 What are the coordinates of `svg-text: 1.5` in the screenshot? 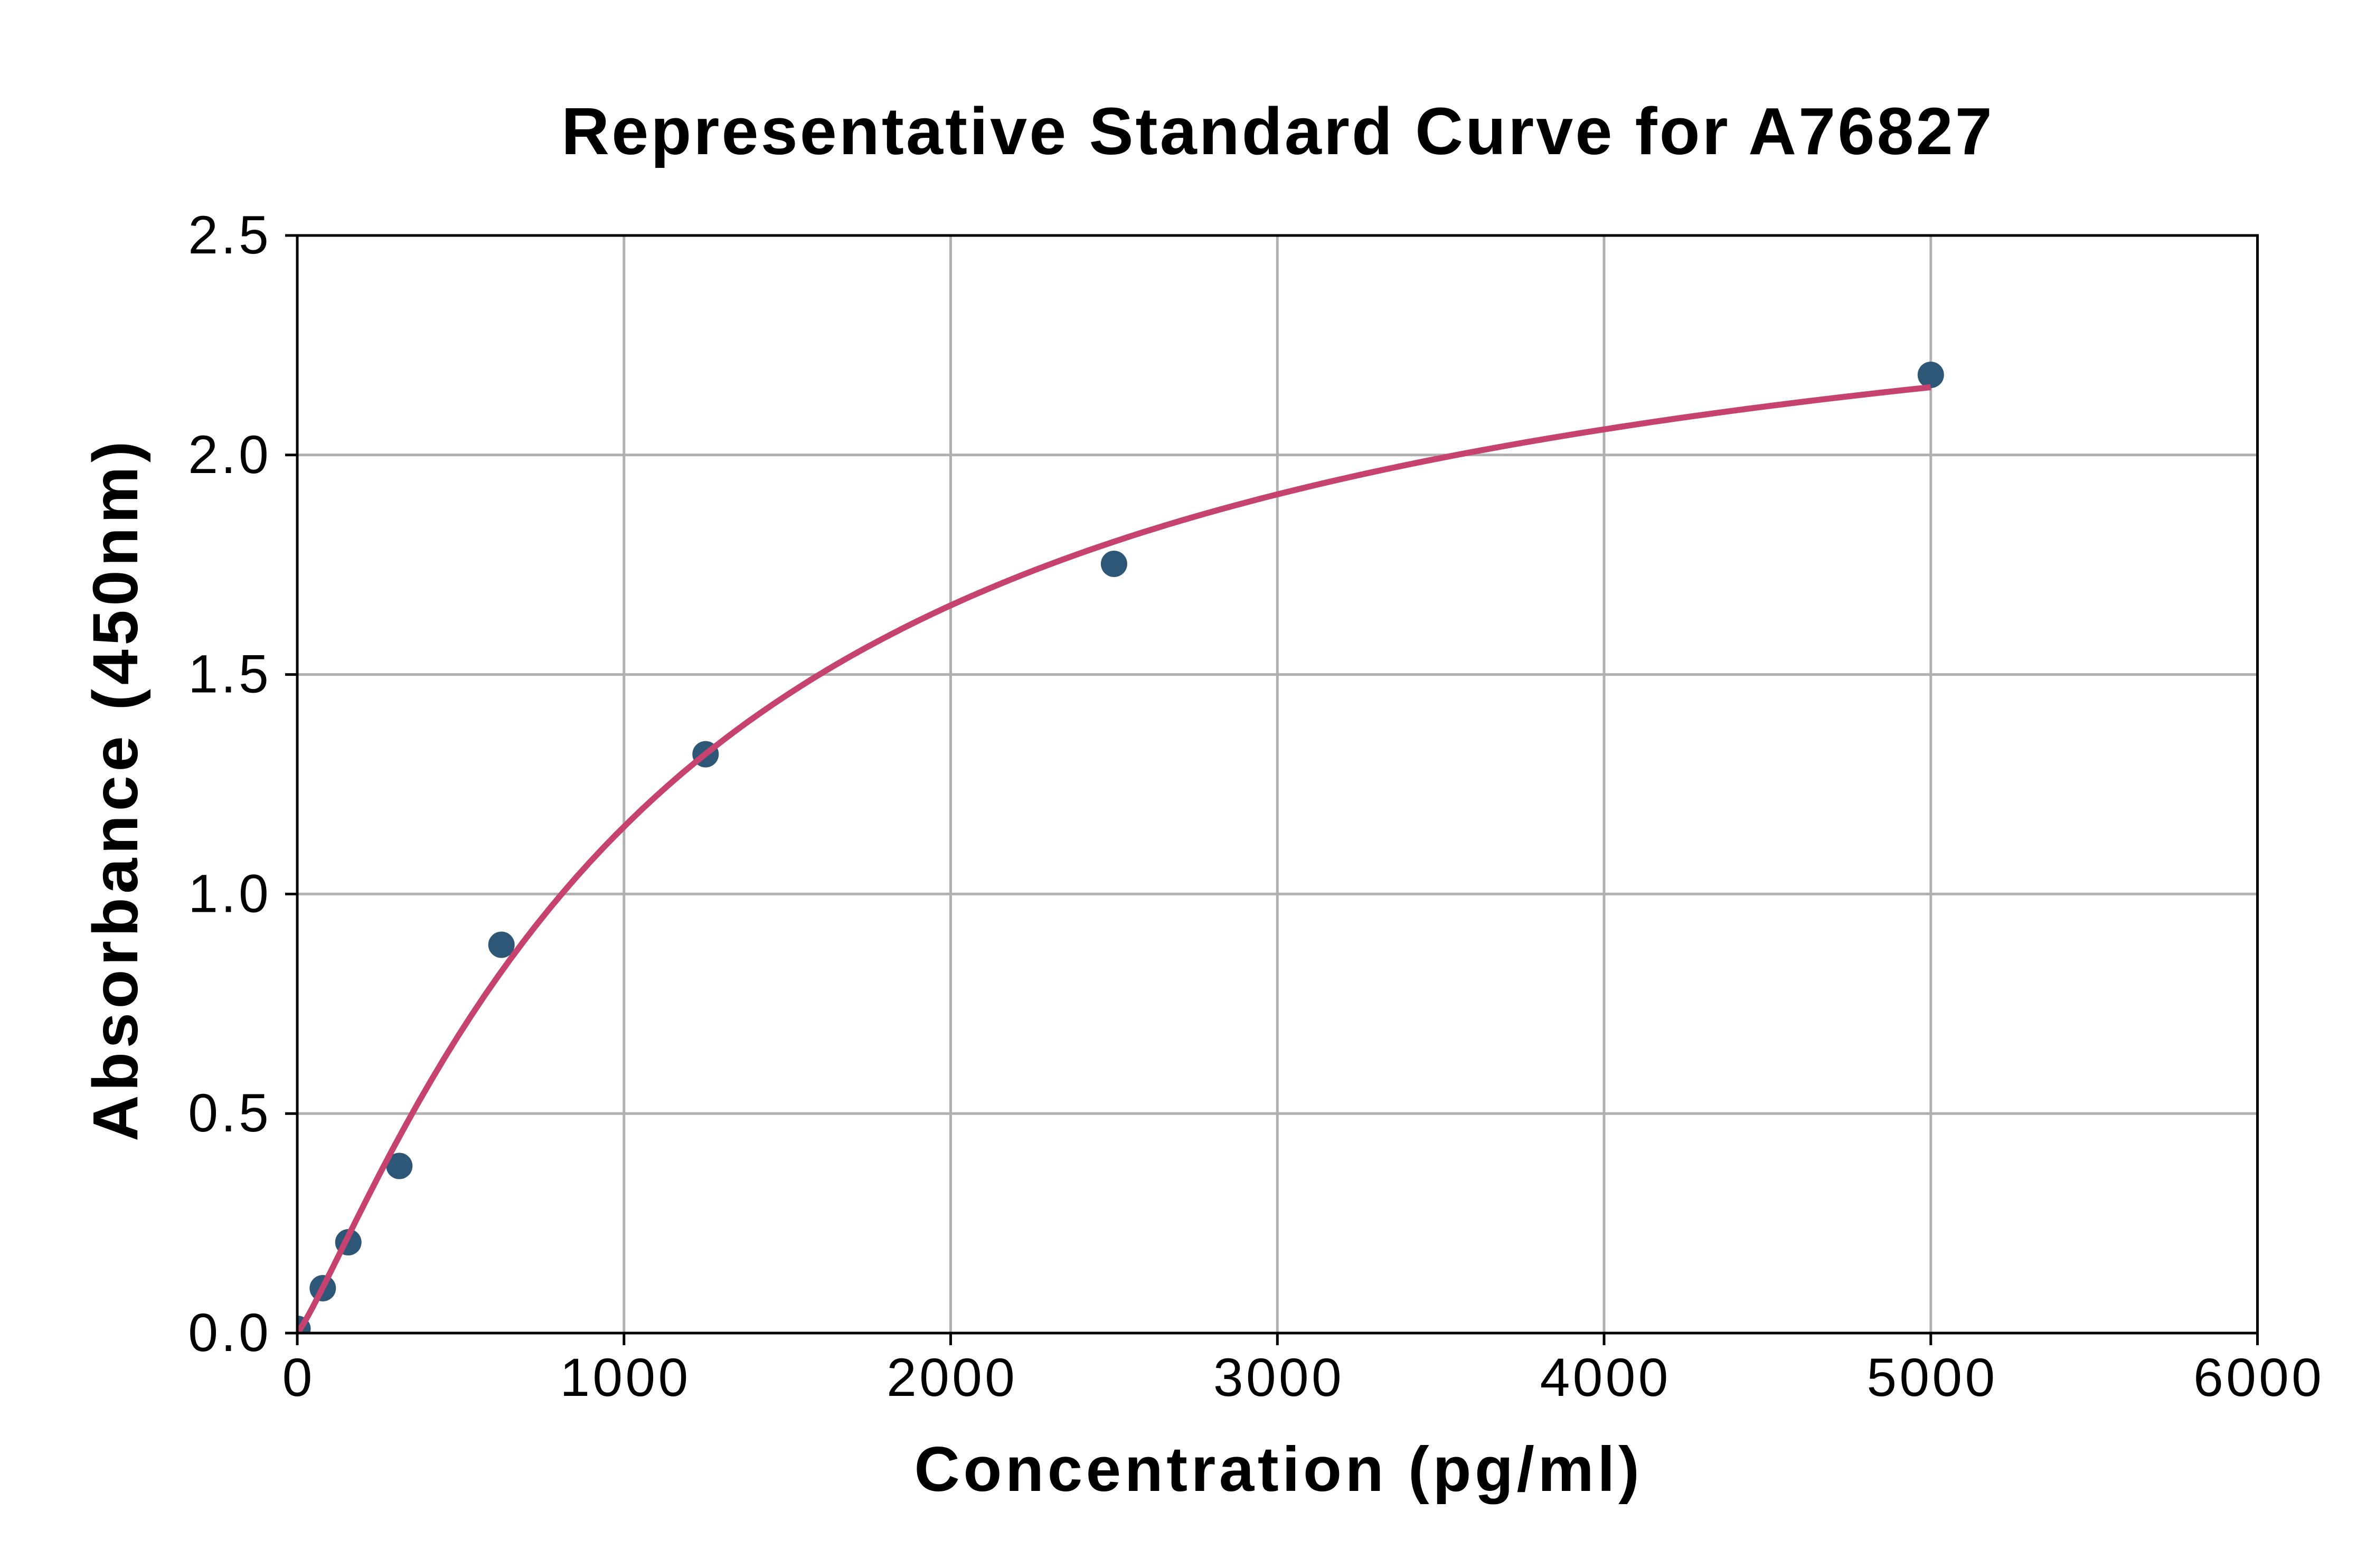 It's located at (230, 674).